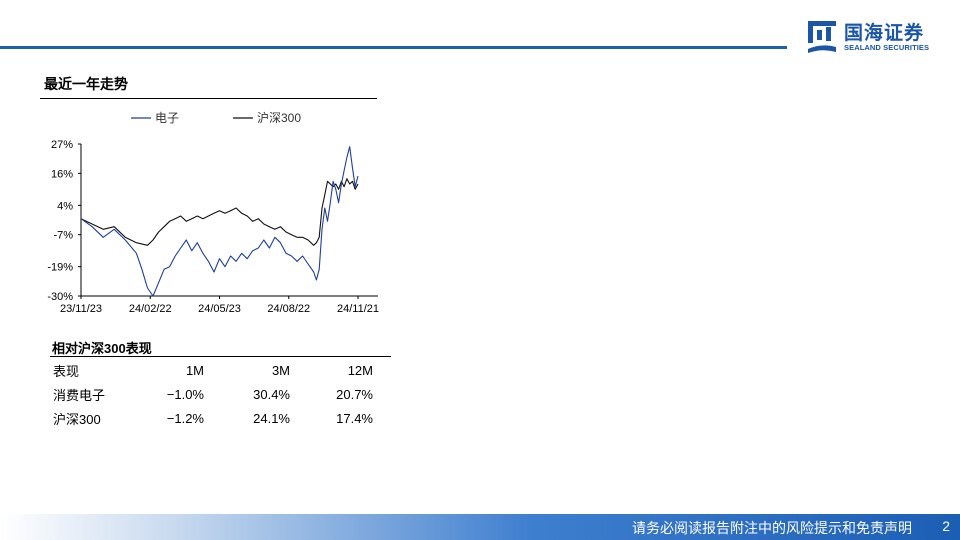 The width and height of the screenshot is (960, 540). Describe the element at coordinates (393, 47) in the screenshot. I see `header-rule` at that location.